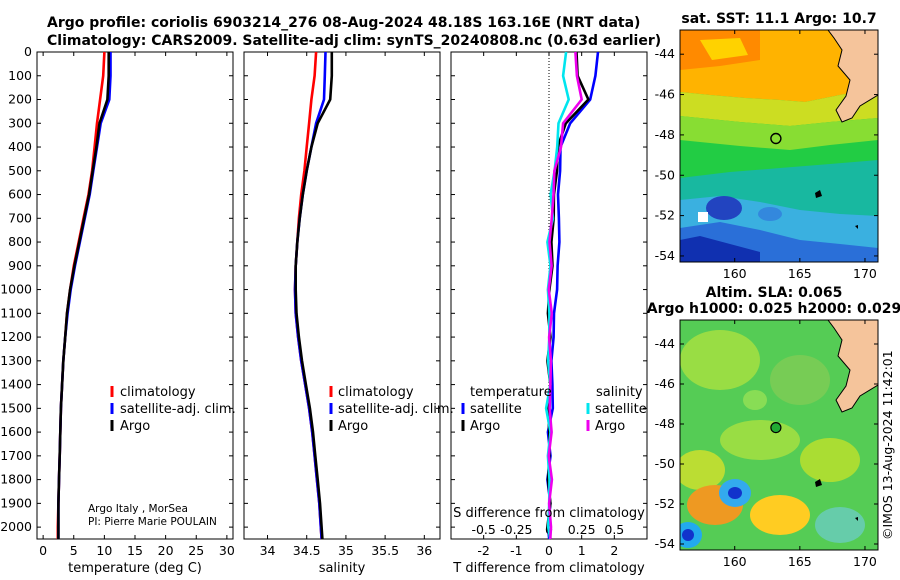 This screenshot has height=580, width=900. I want to click on depth-tick-label: 1900, so click(16, 502).